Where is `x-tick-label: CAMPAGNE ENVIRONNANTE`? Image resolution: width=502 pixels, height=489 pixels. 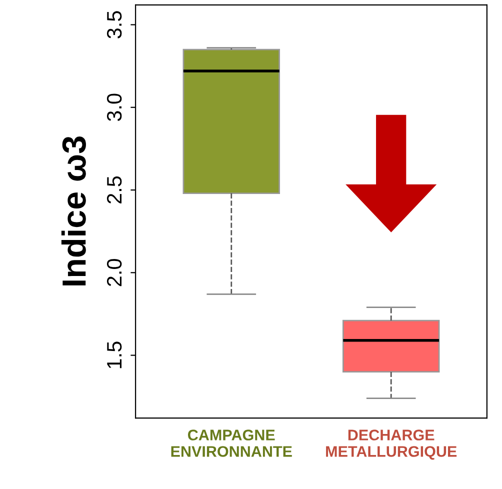 x-tick-label: CAMPAGNE ENVIRONNANTE is located at coordinates (231, 443).